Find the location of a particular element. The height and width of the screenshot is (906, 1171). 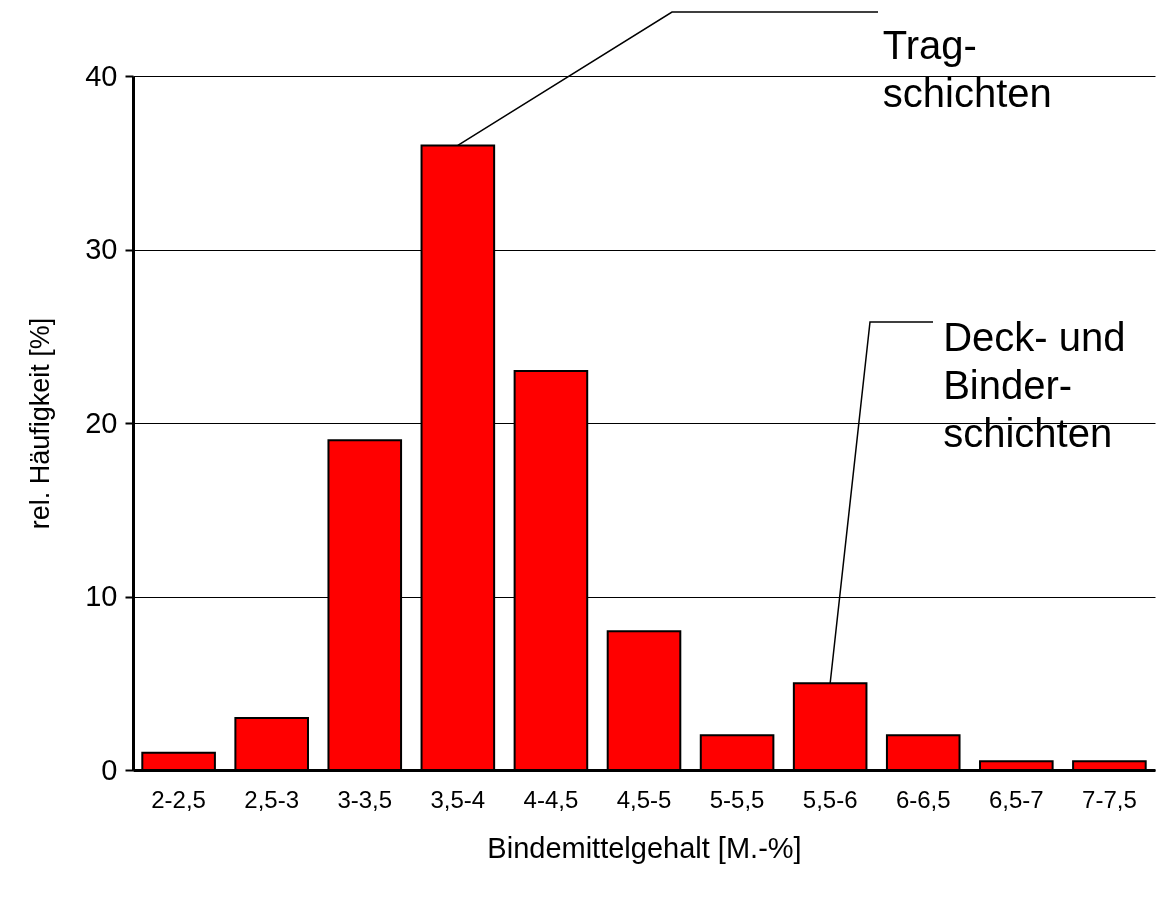

x-tick-label: 3,5-4 is located at coordinates (458, 799).